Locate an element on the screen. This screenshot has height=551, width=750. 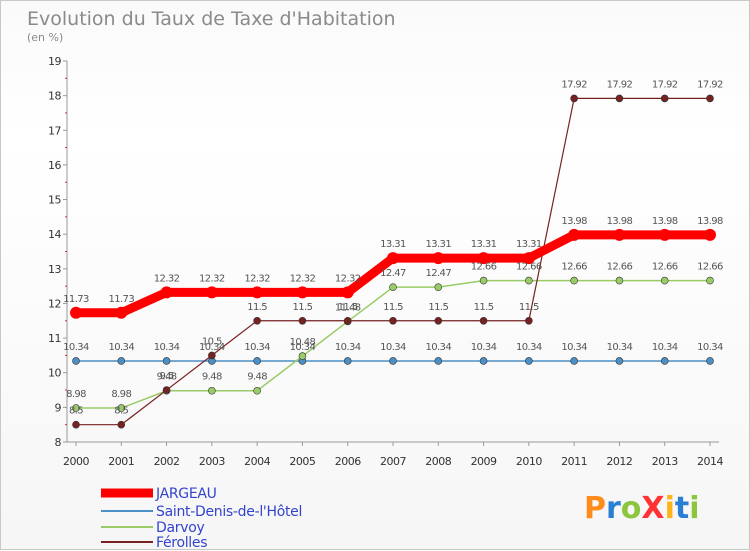
data-label: 11.48 is located at coordinates (348, 307).